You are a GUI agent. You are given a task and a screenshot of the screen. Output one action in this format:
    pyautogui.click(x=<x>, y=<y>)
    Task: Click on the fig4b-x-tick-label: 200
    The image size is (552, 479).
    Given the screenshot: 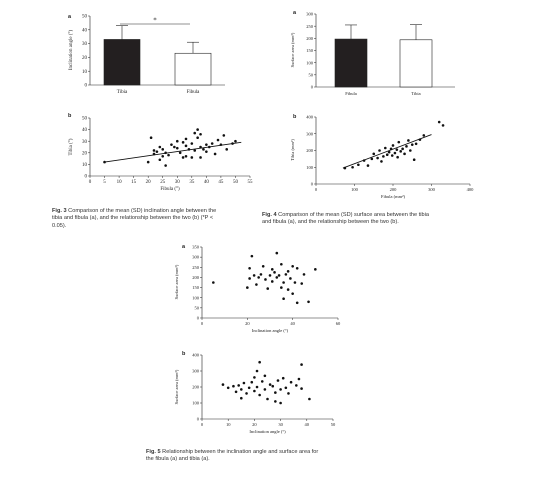 What is the action you would take?
    pyautogui.click(x=394, y=189)
    